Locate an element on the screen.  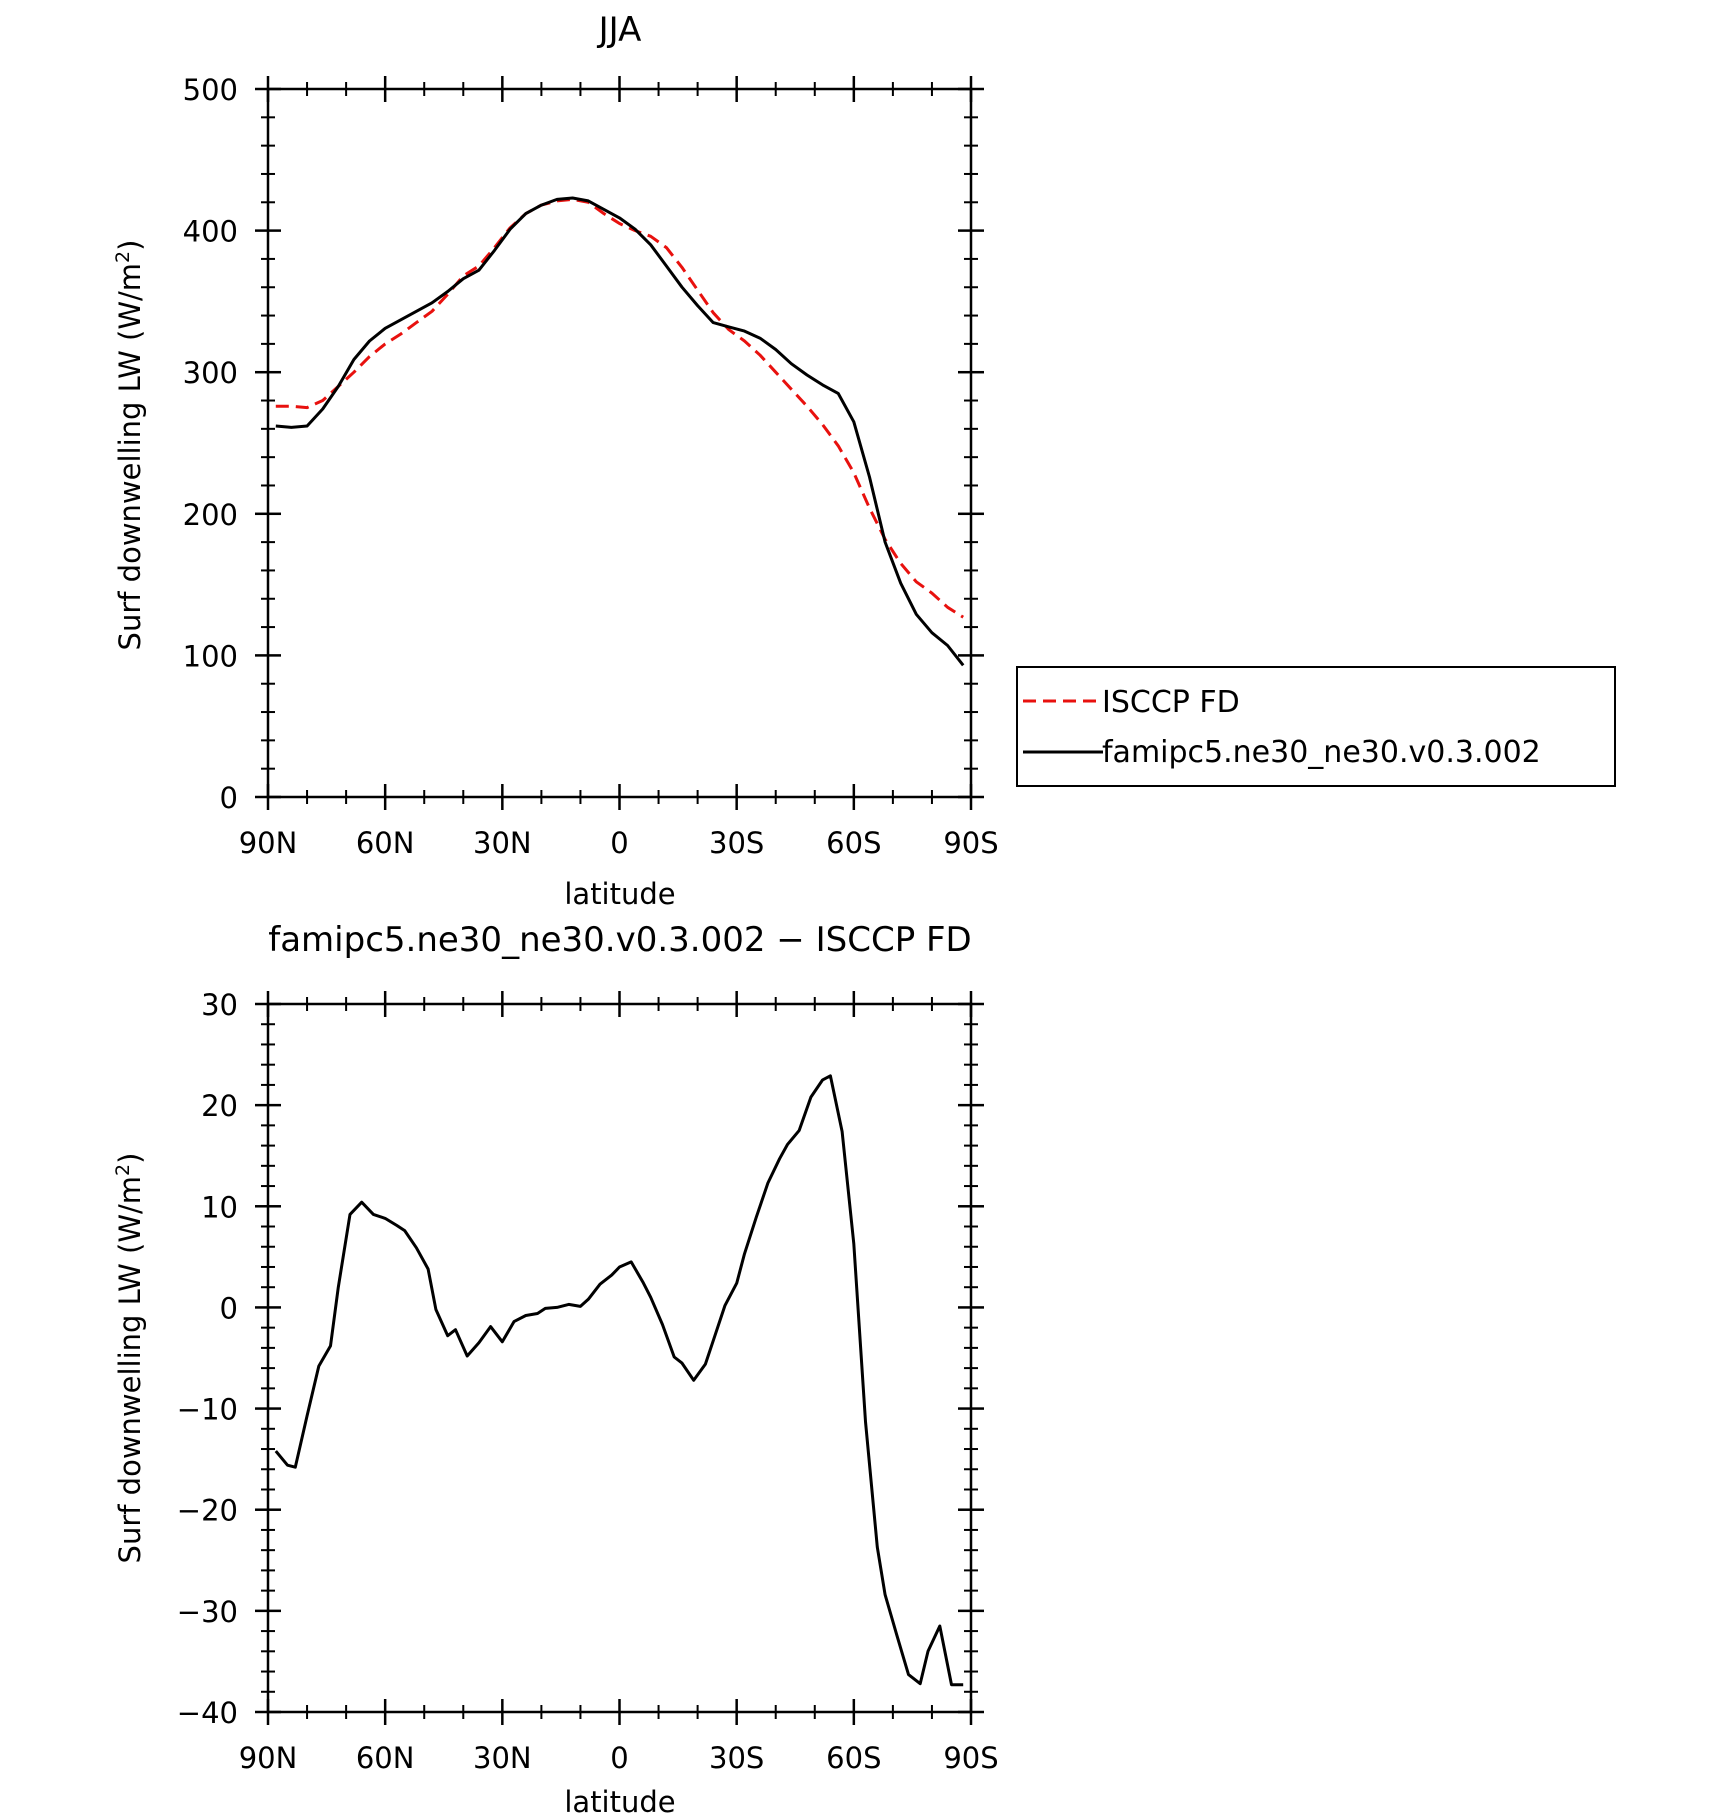
bottom-y-axis-label: Surf downwelling LW (W/m2) is located at coordinates (129, 1358).